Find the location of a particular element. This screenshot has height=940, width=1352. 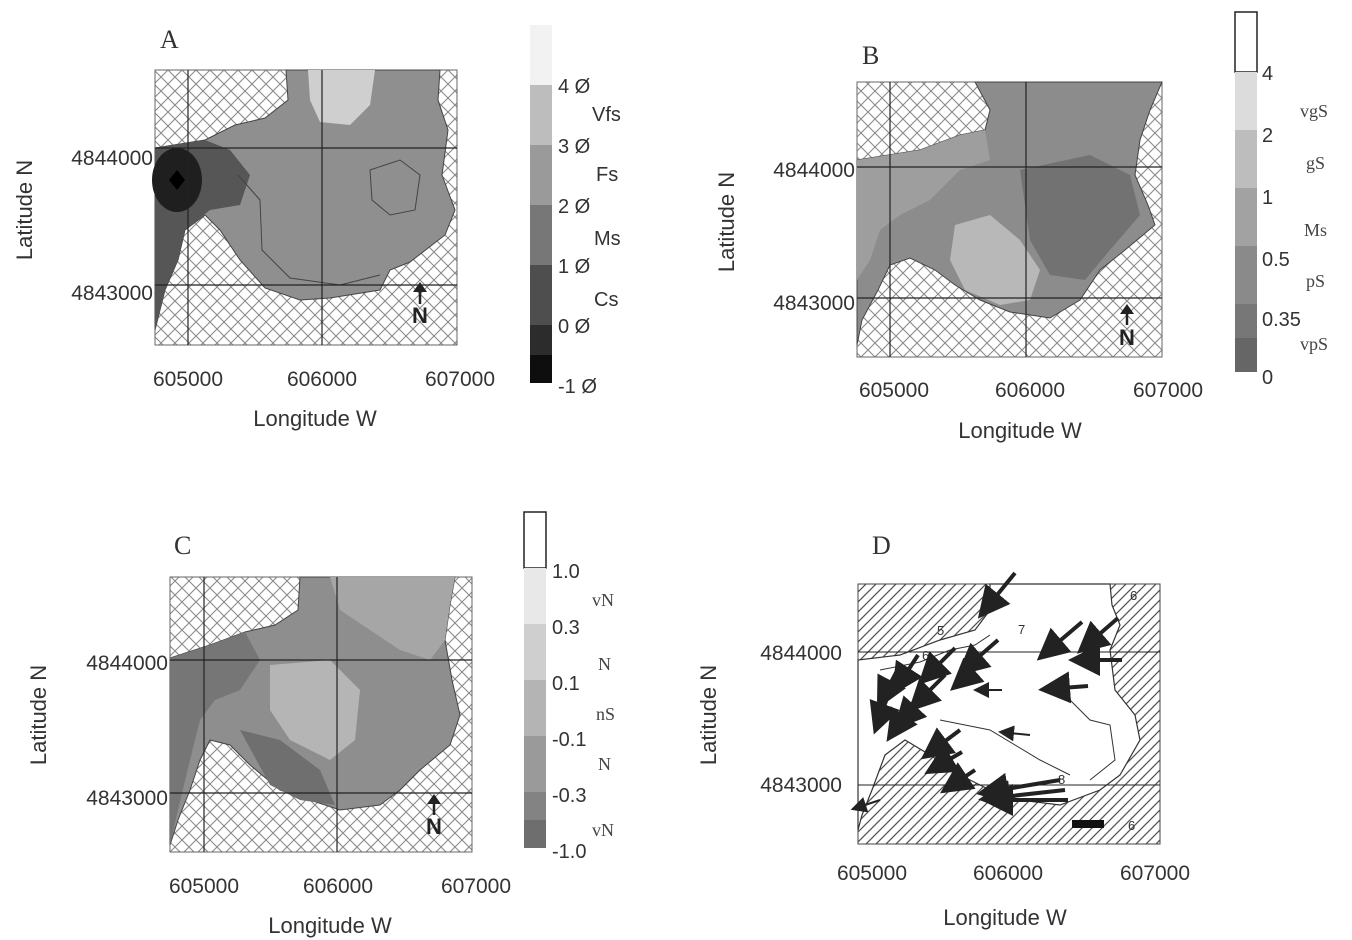

panel-a-colorbar-tick: 3 Ø is located at coordinates (574, 147).